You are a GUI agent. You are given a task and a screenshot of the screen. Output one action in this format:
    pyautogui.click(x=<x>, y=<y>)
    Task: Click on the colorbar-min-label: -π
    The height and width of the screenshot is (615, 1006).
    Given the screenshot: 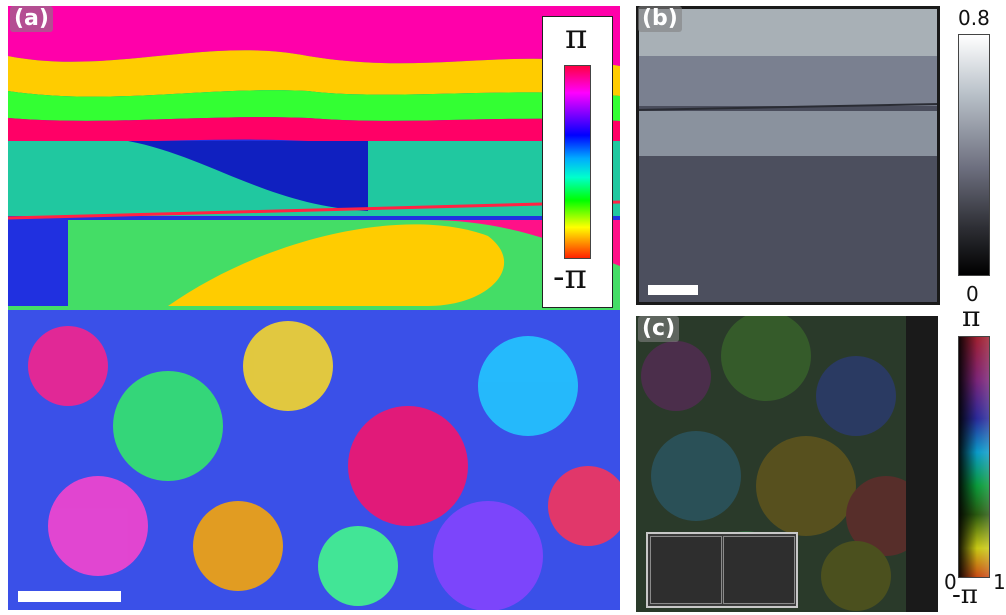 What is the action you would take?
    pyautogui.click(x=570, y=277)
    